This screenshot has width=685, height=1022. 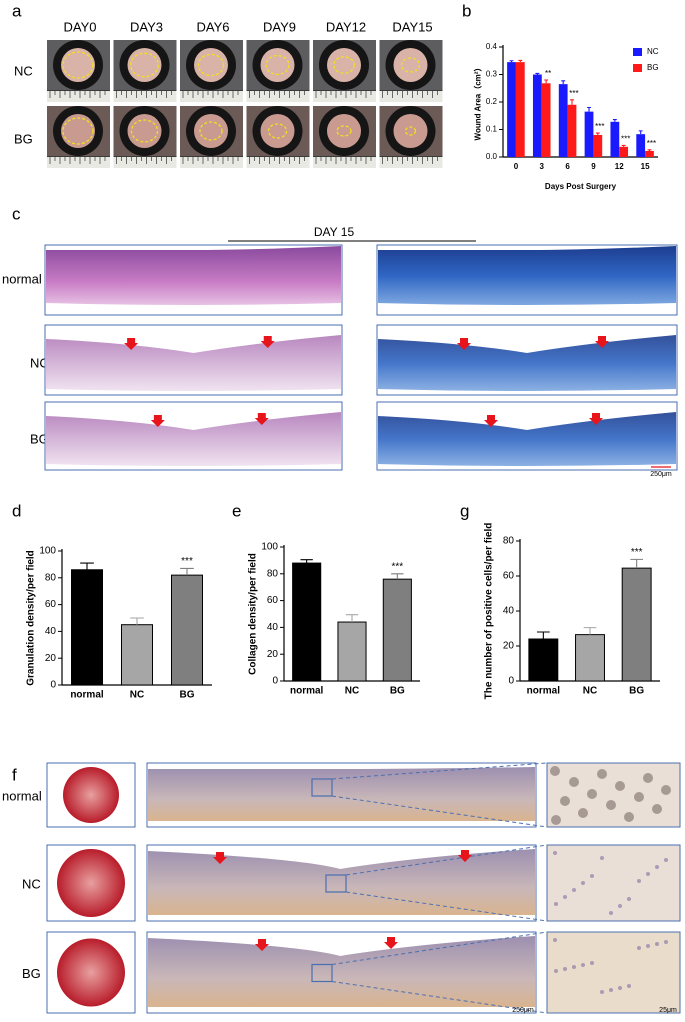 I want to click on zoom-line, so click(x=446, y=860).